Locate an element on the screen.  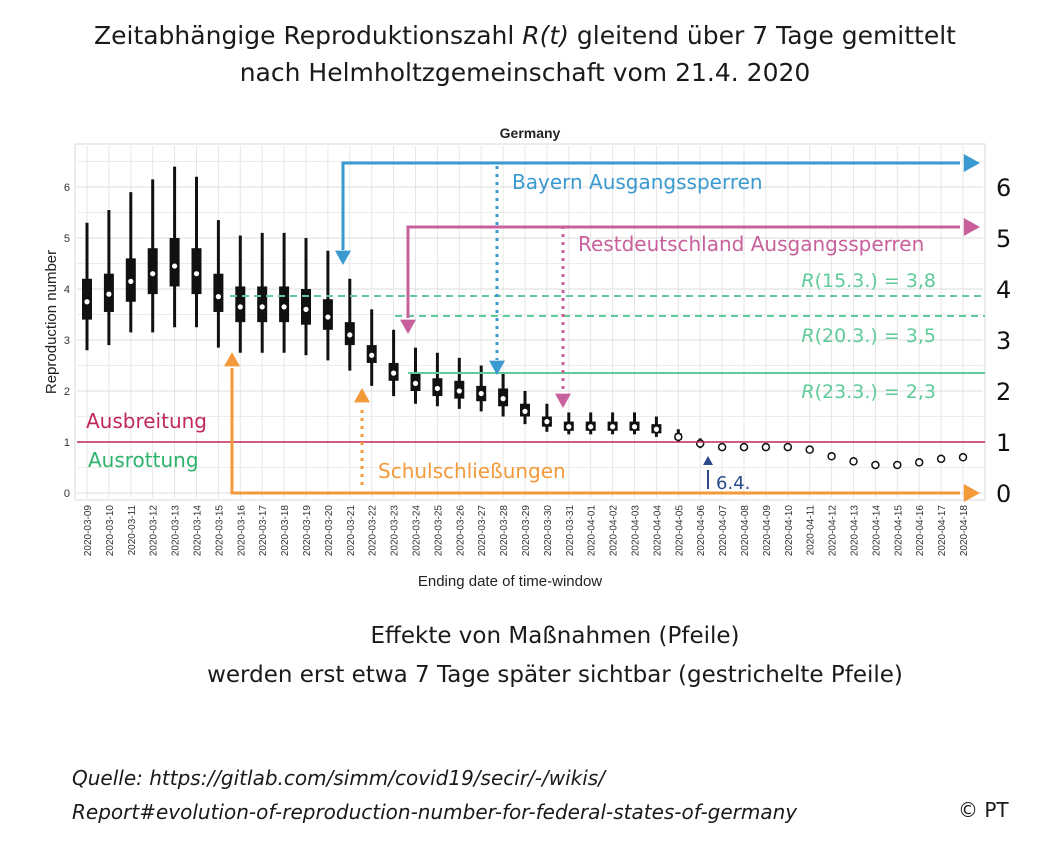
x-tick-label: 2020-04-14 is located at coordinates (876, 531).